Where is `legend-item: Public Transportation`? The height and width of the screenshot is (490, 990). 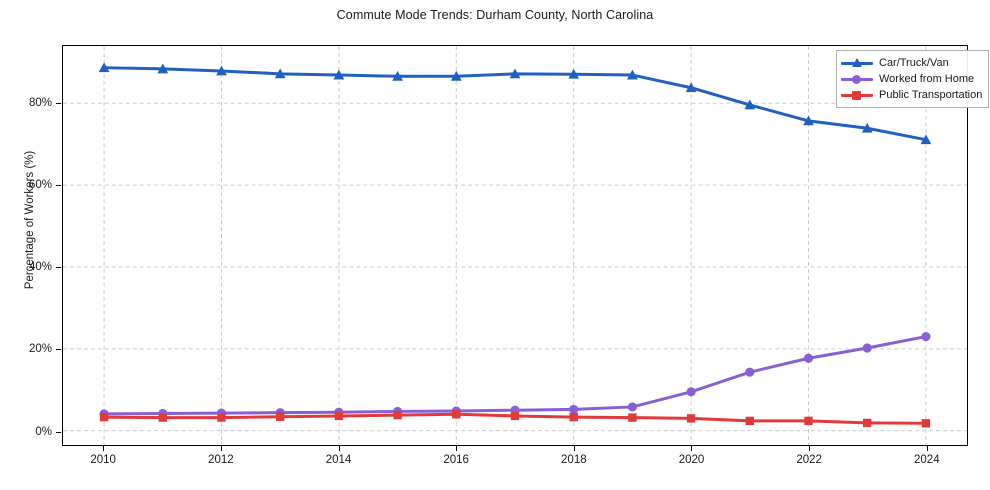 legend-item: Public Transportation is located at coordinates (911, 95).